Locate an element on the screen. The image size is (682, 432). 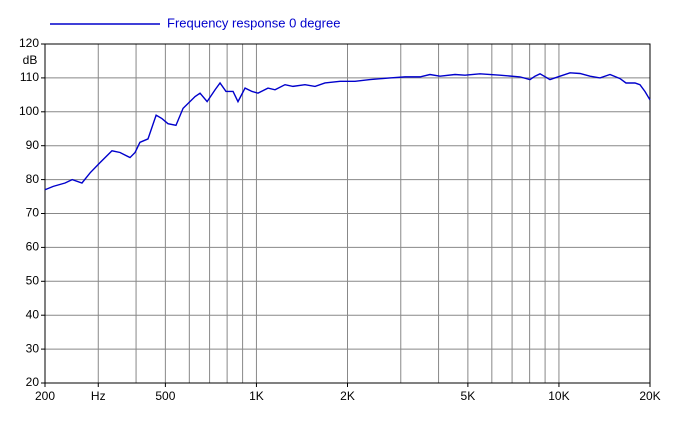
x-tick-label: 5K is located at coordinates (468, 396).